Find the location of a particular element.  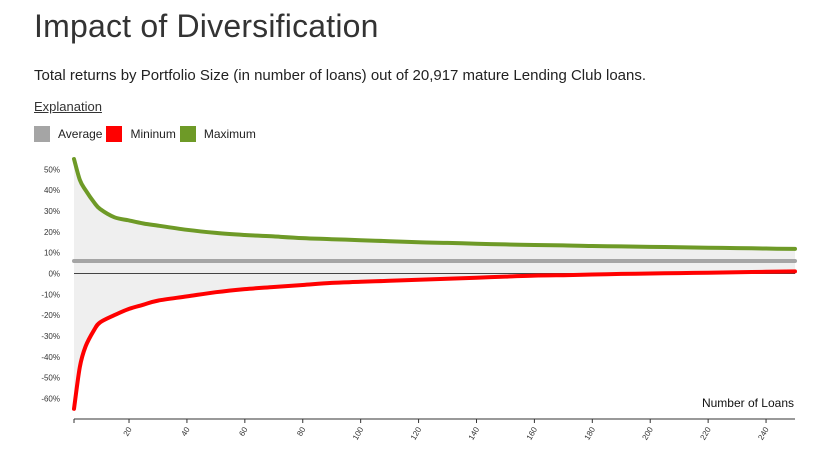

y-tick-label: 10% is located at coordinates (52, 253).